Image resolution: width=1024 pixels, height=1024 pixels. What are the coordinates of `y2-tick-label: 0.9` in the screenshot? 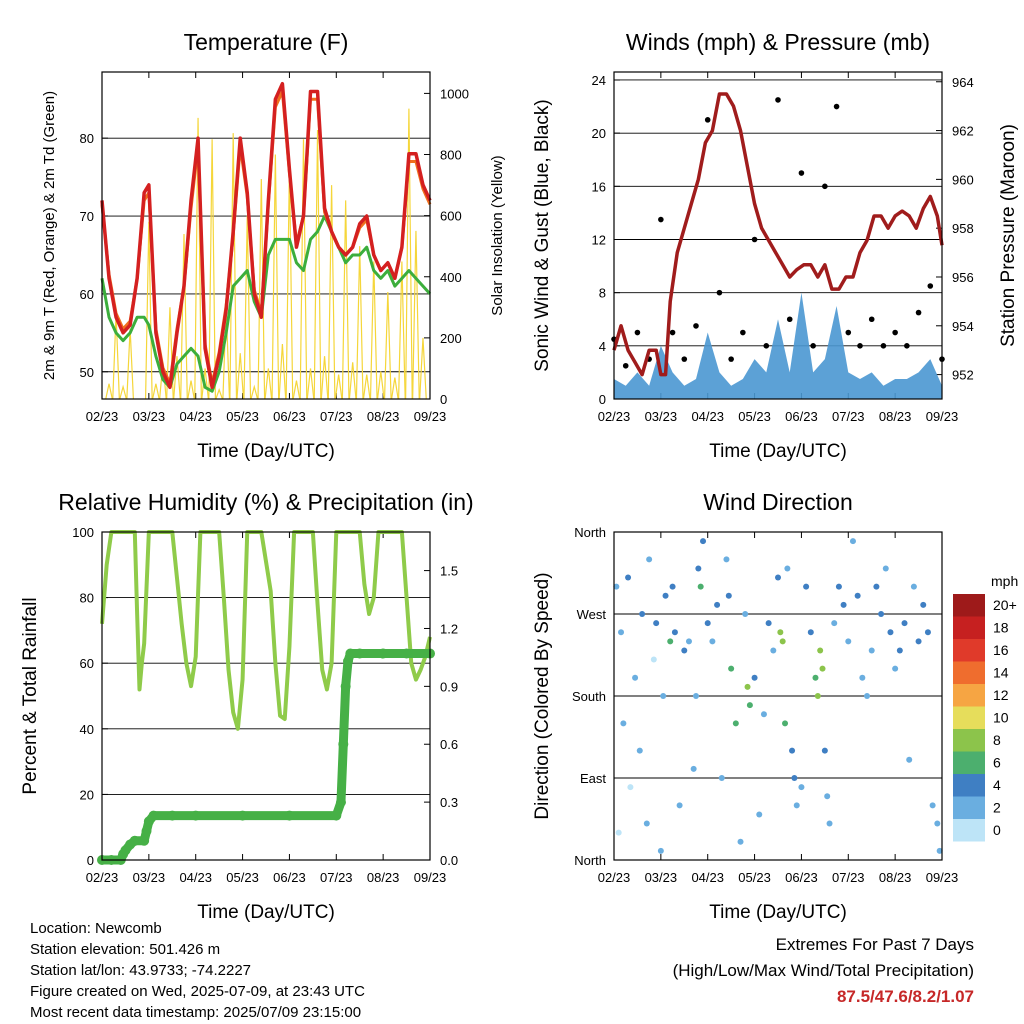 It's located at (449, 686).